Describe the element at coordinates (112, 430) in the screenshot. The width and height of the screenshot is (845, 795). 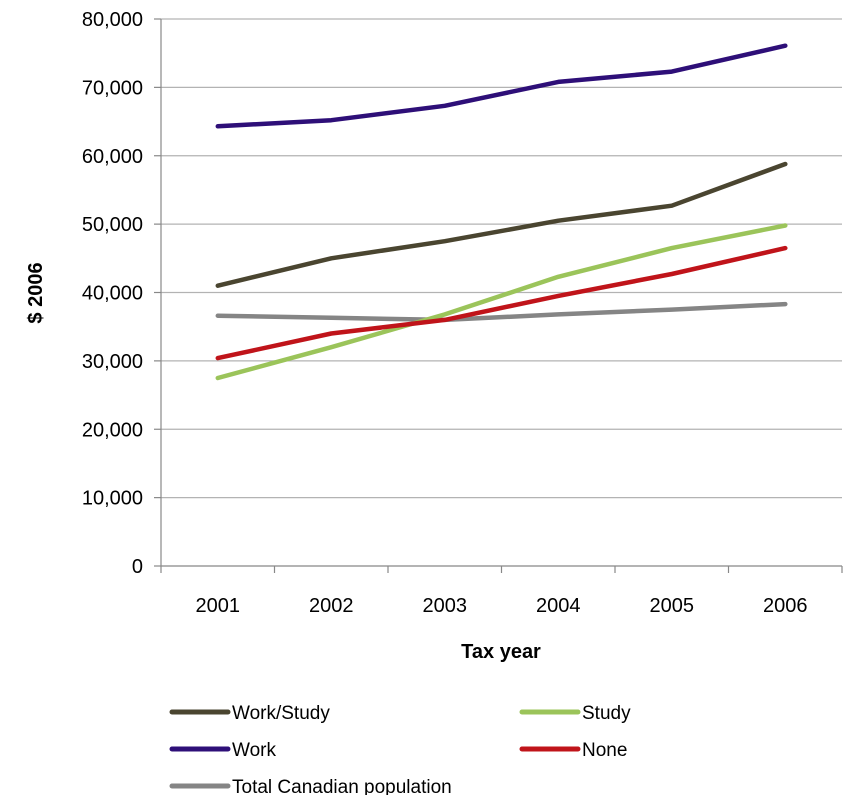
I see `y-tick-label: 20,000` at that location.